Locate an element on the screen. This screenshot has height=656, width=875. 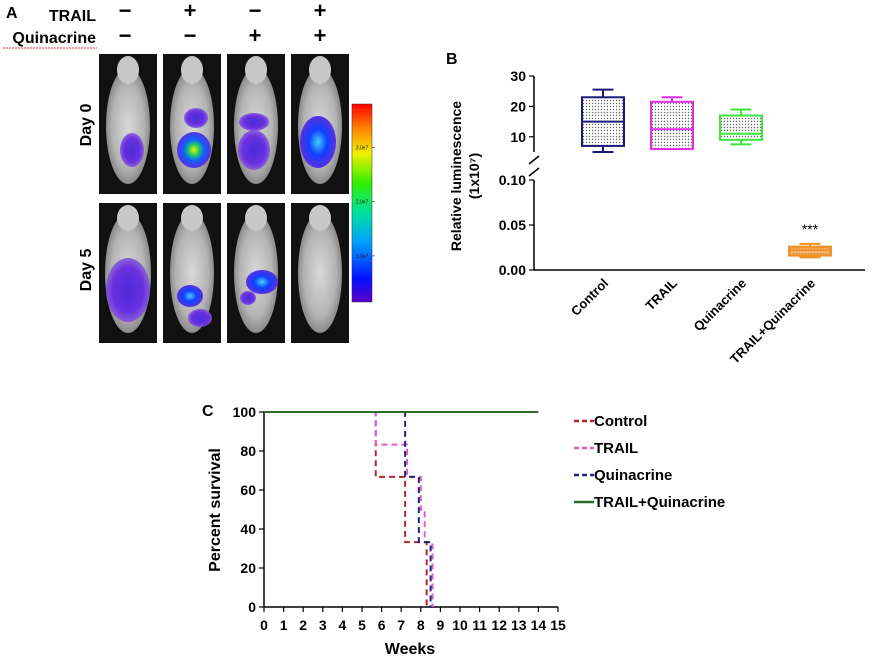
survival-line-quinacrine is located at coordinates (348, 509).